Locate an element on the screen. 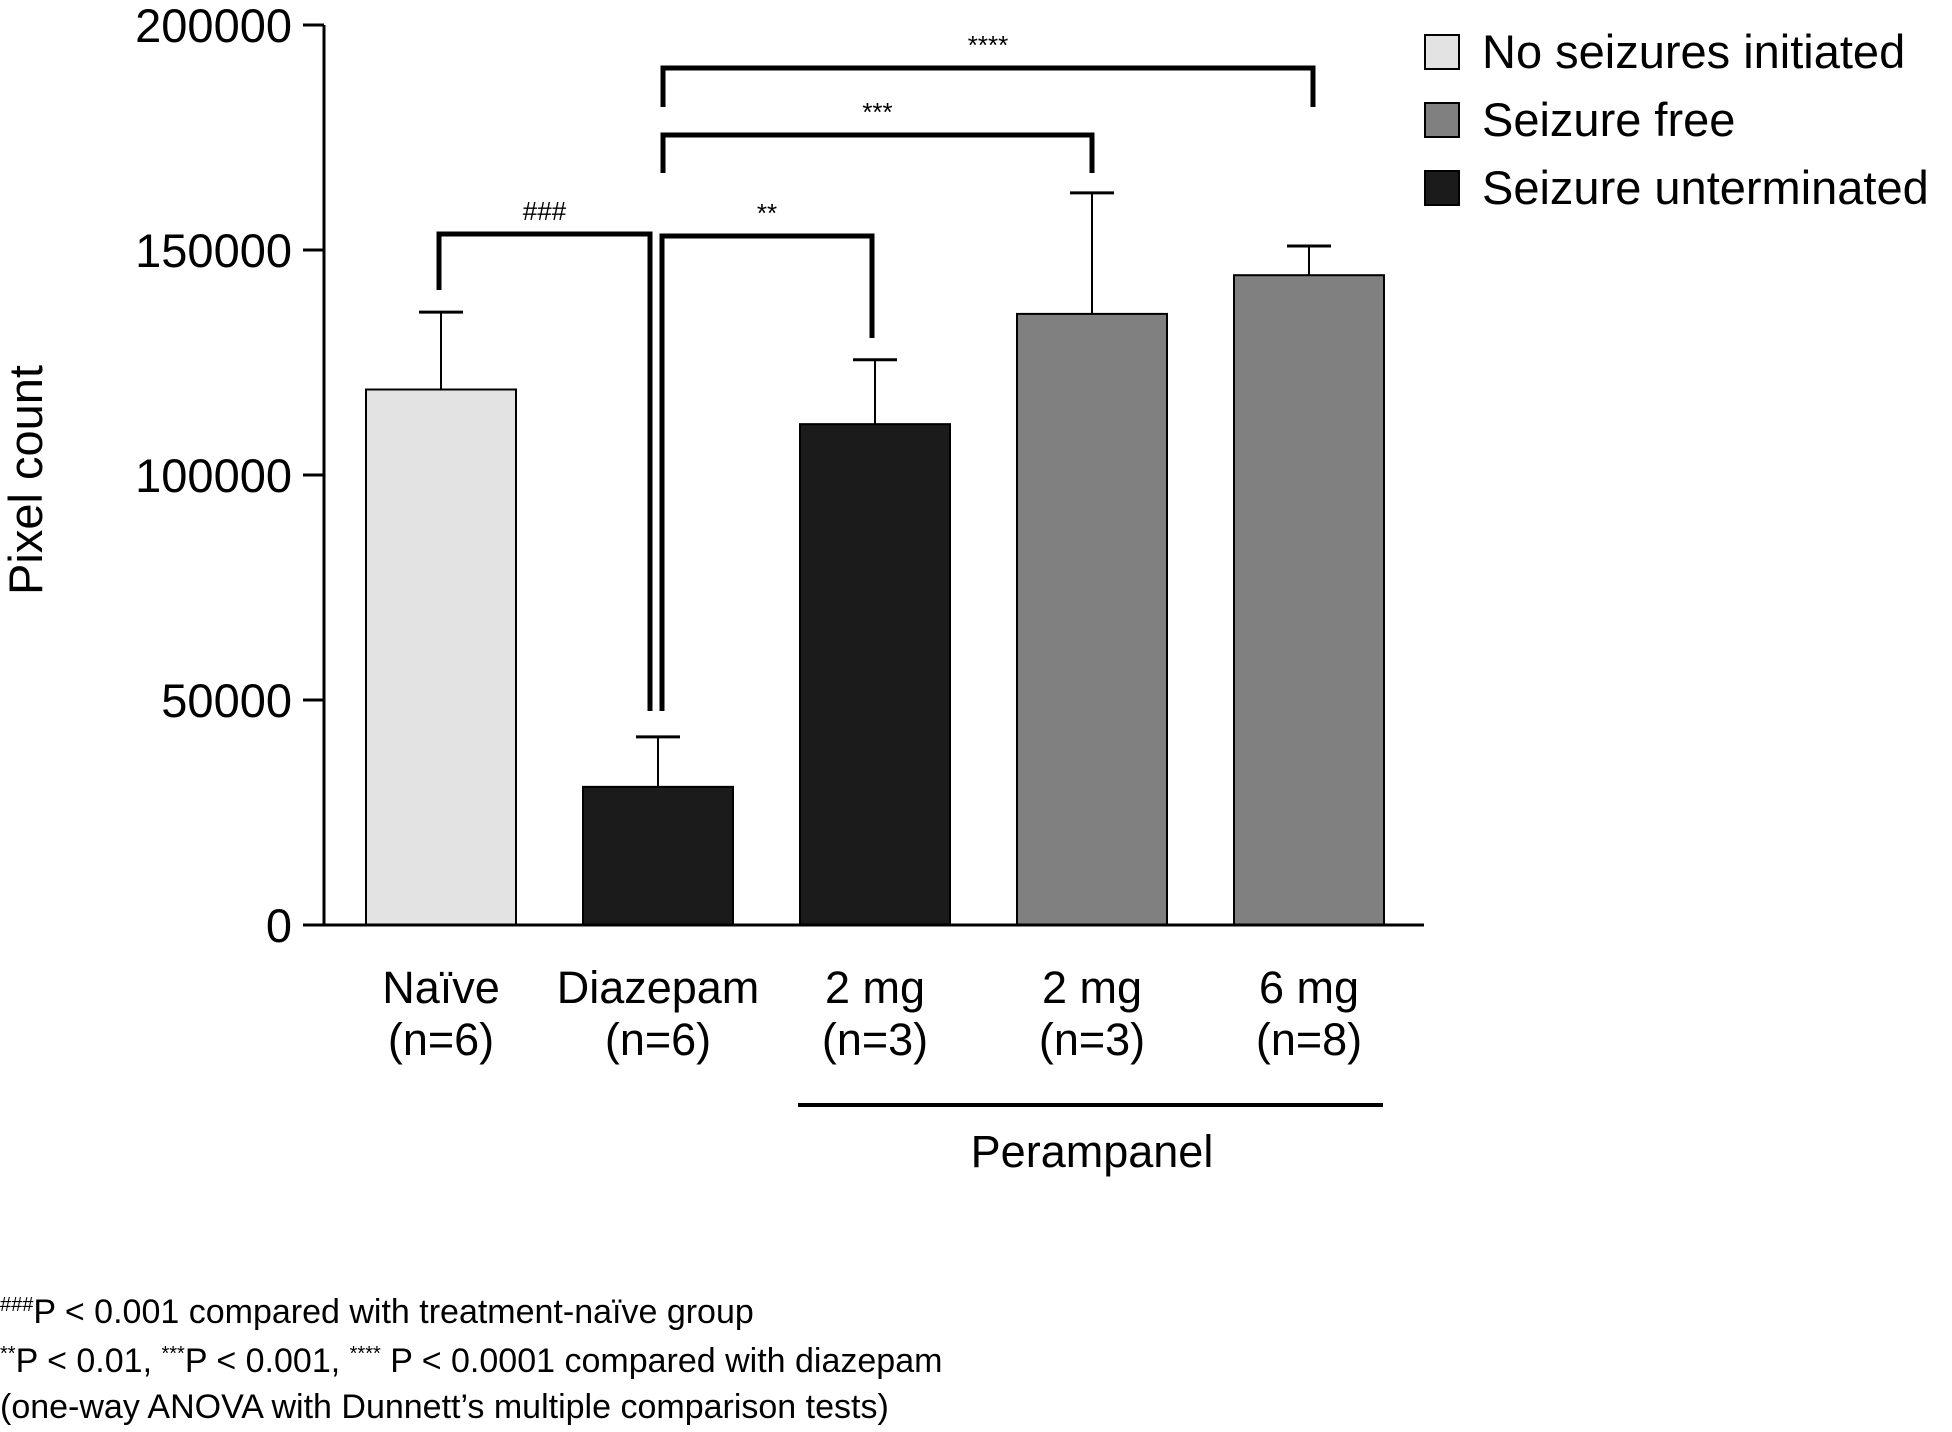  y-tick-label: 200000 is located at coordinates (213, 26).